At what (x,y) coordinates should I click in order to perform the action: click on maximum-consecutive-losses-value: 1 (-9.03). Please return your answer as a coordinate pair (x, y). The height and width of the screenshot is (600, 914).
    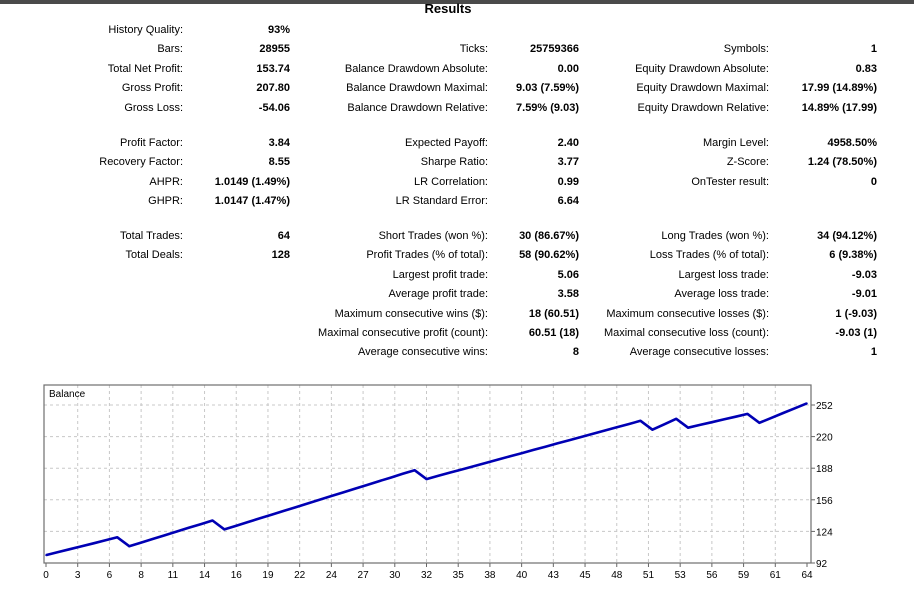
    Looking at the image, I should click on (856, 313).